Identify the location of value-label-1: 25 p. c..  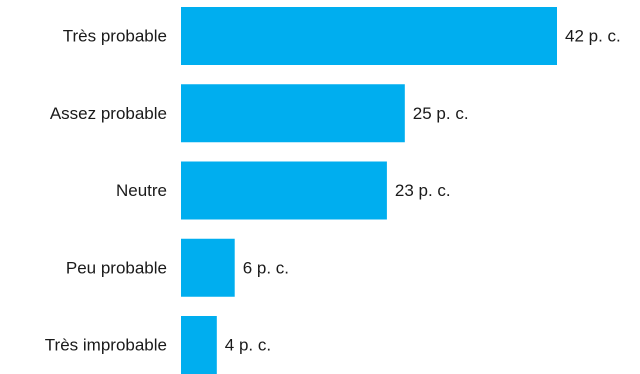
(441, 113).